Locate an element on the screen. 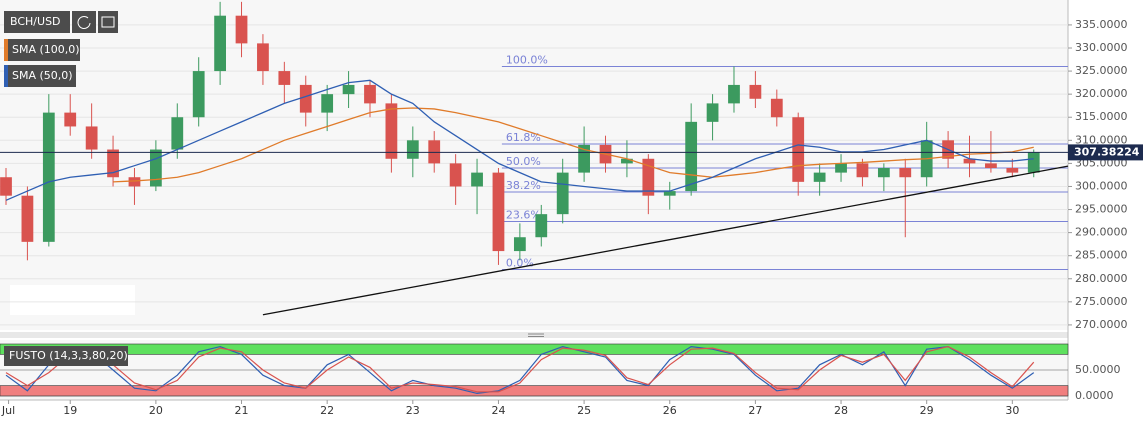 The image size is (1143, 441). y-tick-label: 330.0000 is located at coordinates (1101, 47).